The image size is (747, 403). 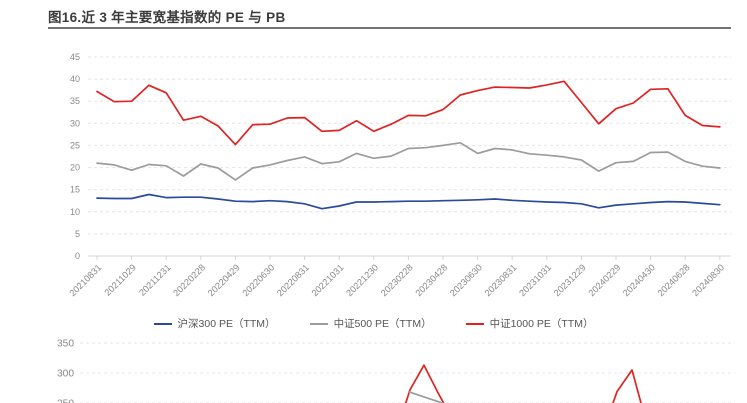 What do you see at coordinates (162, 323) in the screenshot?
I see `legend-marker-hs300` at bounding box center [162, 323].